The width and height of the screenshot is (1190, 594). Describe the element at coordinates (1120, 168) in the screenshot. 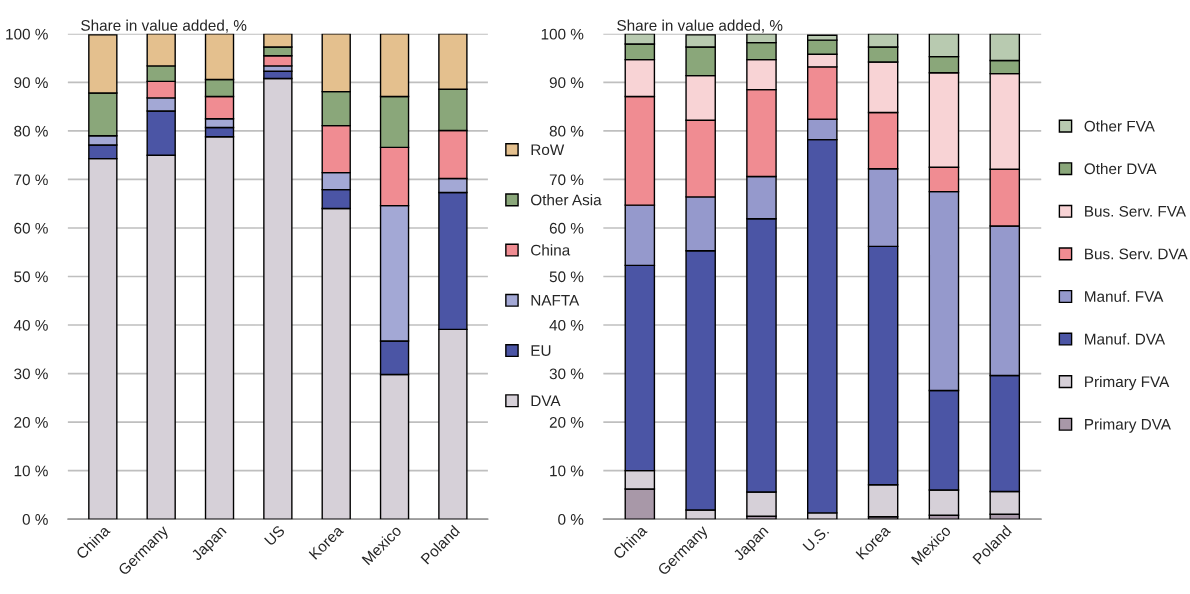

I see `legend-label: Other DVA` at that location.